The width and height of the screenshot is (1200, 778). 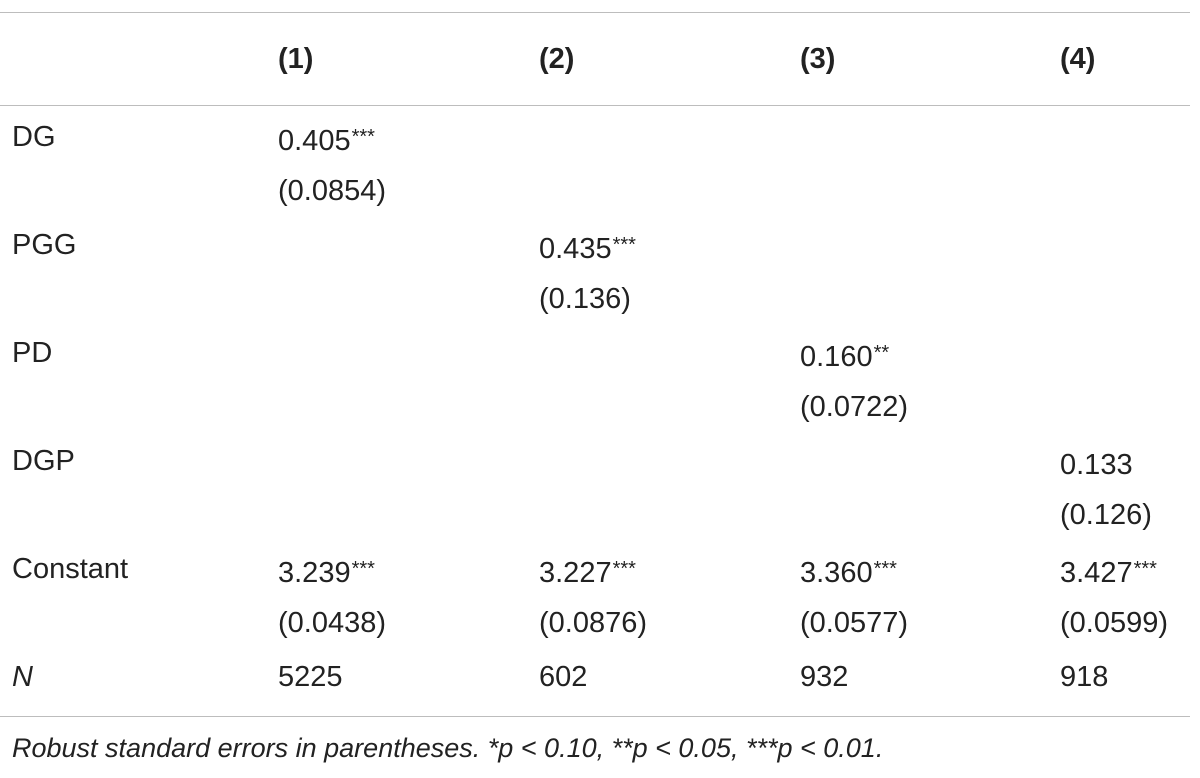 I want to click on coef-value: 0.435, so click(x=575, y=249).